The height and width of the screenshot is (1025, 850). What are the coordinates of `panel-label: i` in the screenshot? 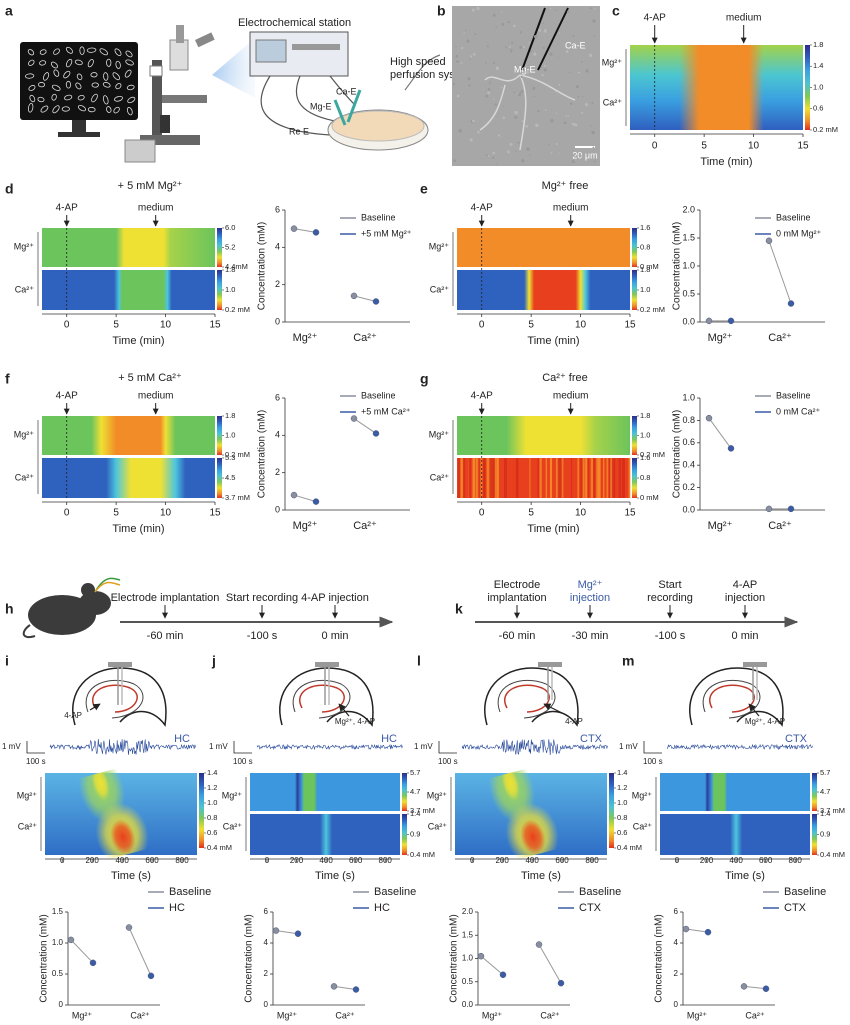 It's located at (7, 661).